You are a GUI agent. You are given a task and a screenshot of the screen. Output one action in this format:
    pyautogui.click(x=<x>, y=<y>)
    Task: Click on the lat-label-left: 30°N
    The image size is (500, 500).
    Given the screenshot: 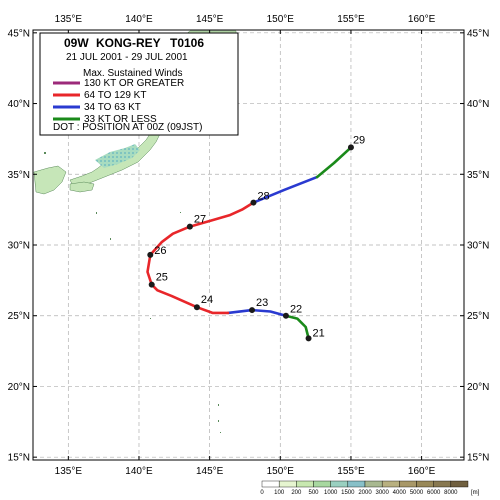 What is the action you would take?
    pyautogui.click(x=19, y=246)
    